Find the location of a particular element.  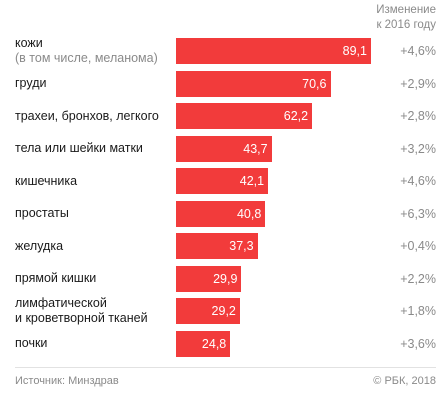

category-label: груди is located at coordinates (94, 84).